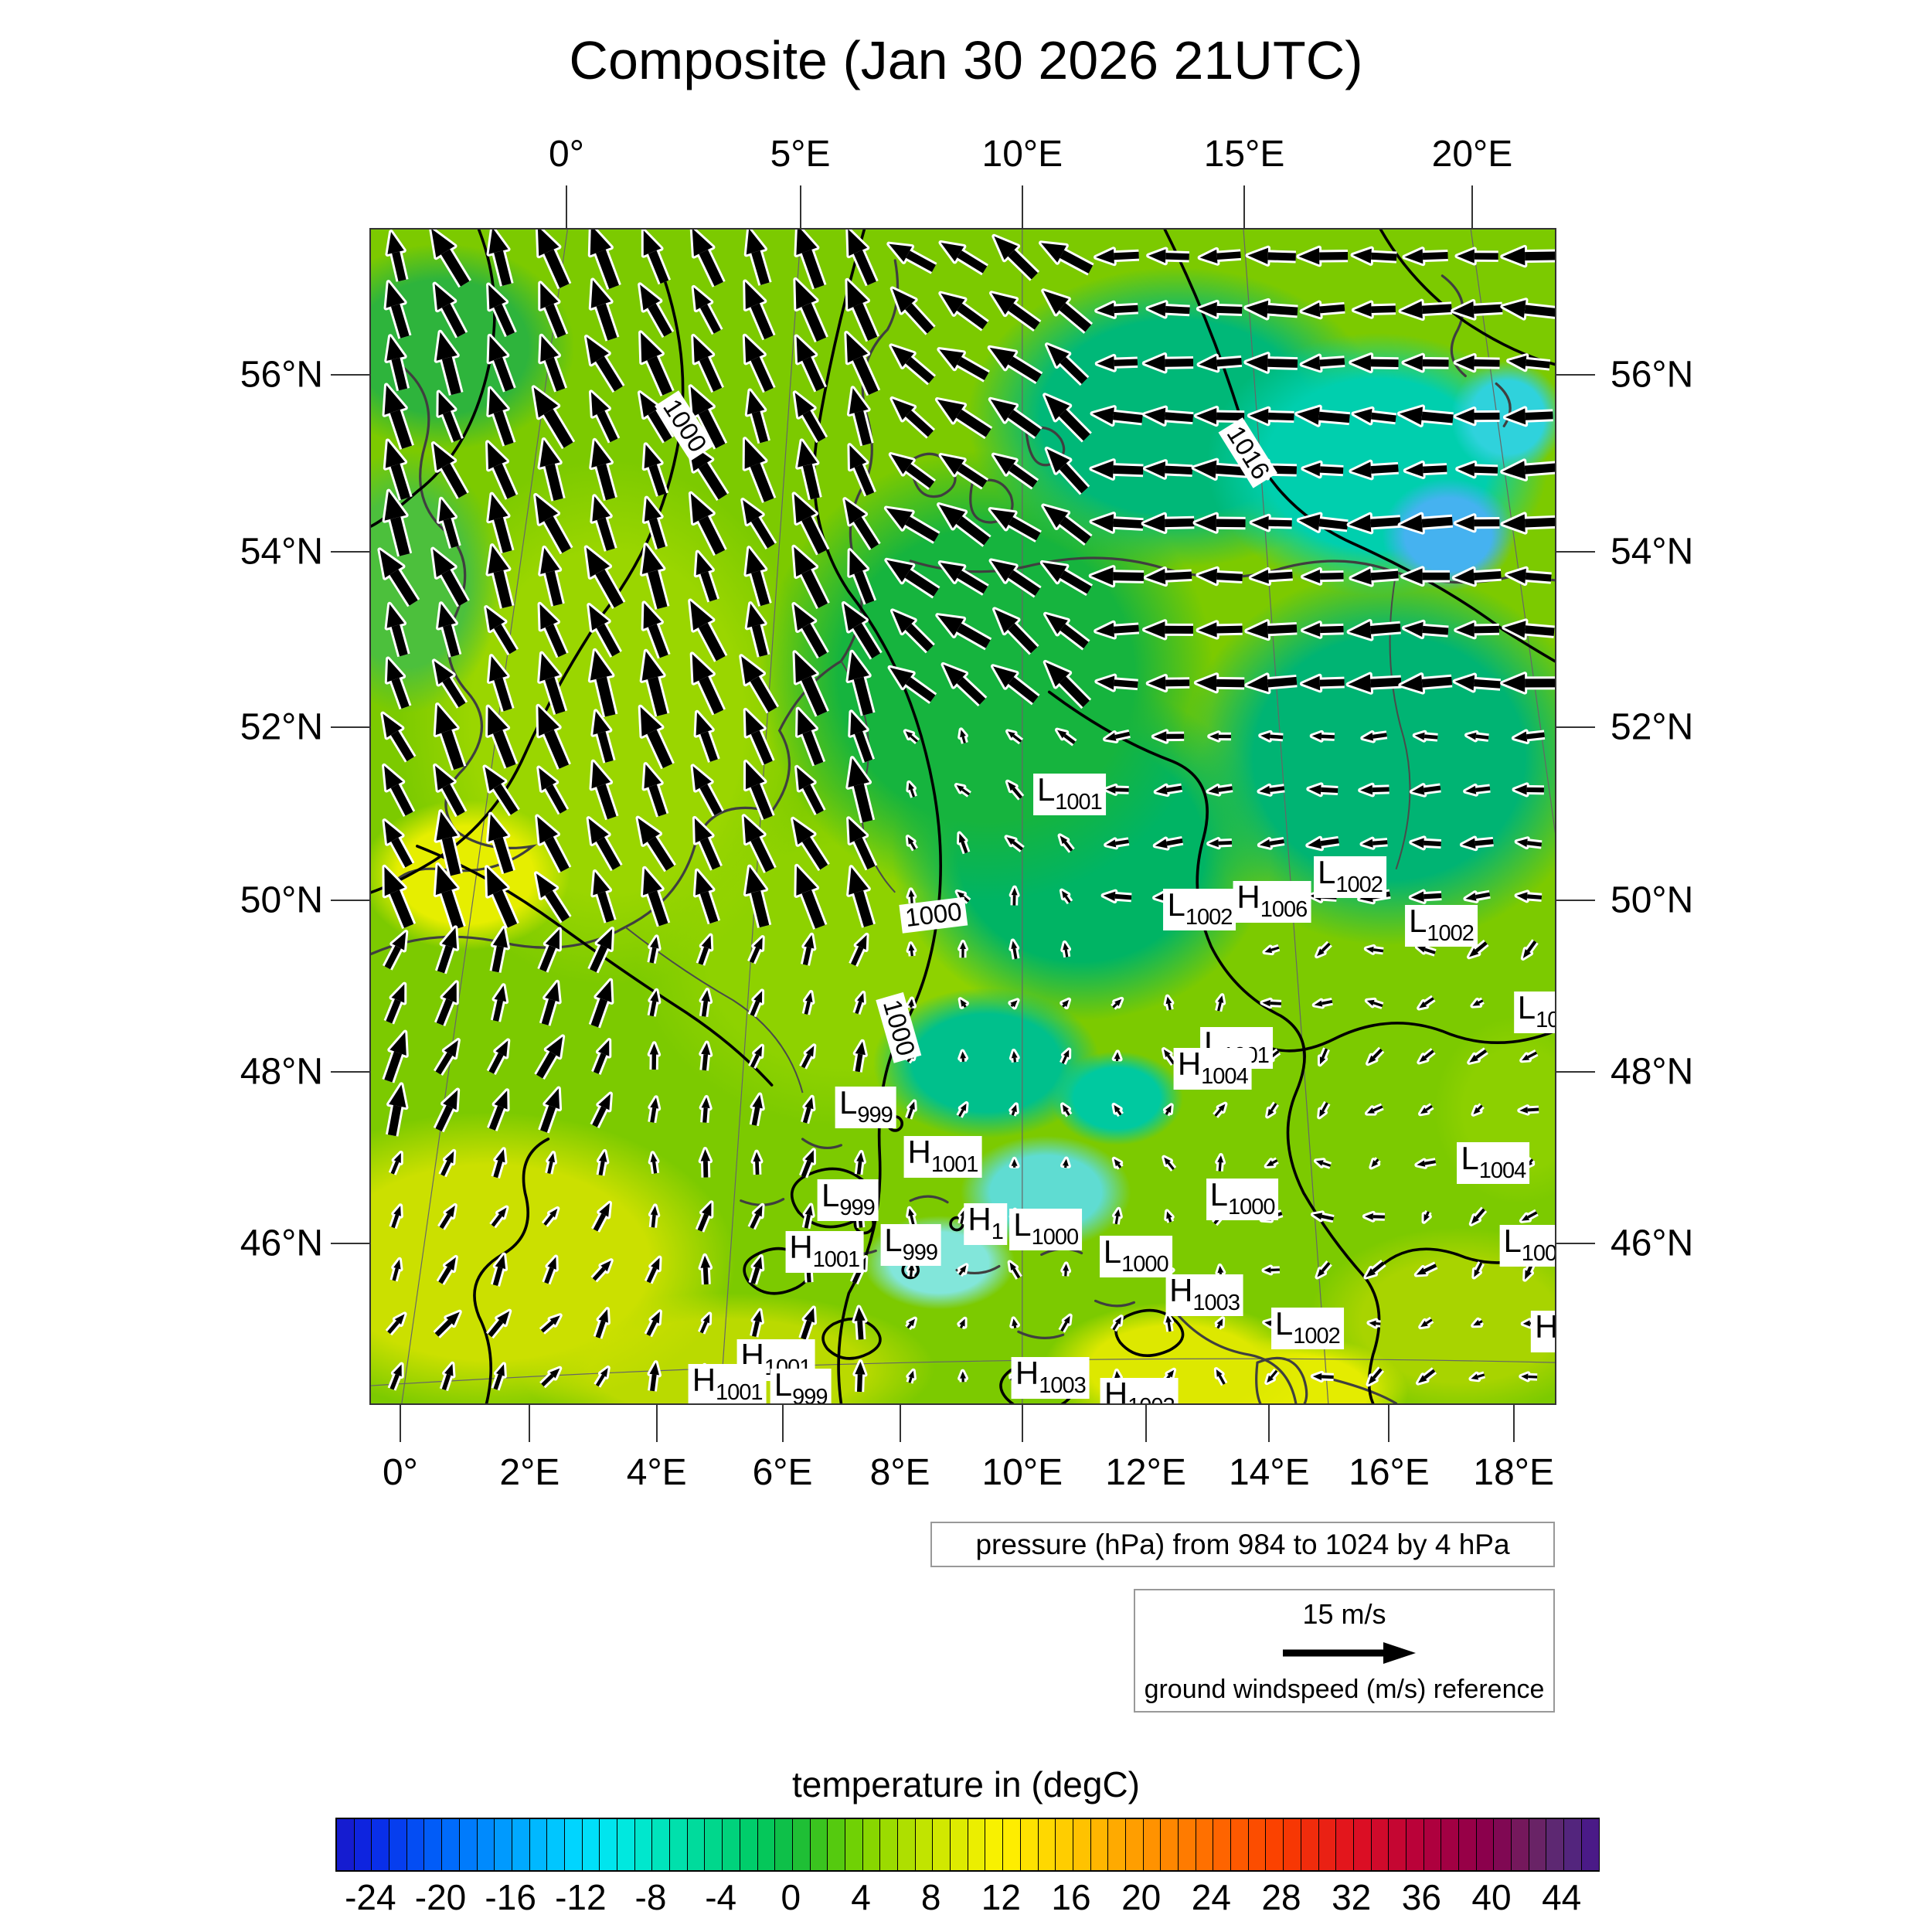  Describe the element at coordinates (371, 1897) in the screenshot. I see `colorbar-tick-label: -24` at that location.